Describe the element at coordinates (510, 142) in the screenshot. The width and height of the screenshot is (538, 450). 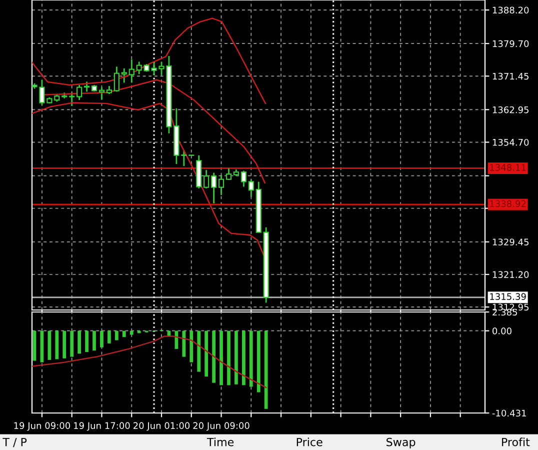
I see `y-tick-label: 1354.70` at that location.